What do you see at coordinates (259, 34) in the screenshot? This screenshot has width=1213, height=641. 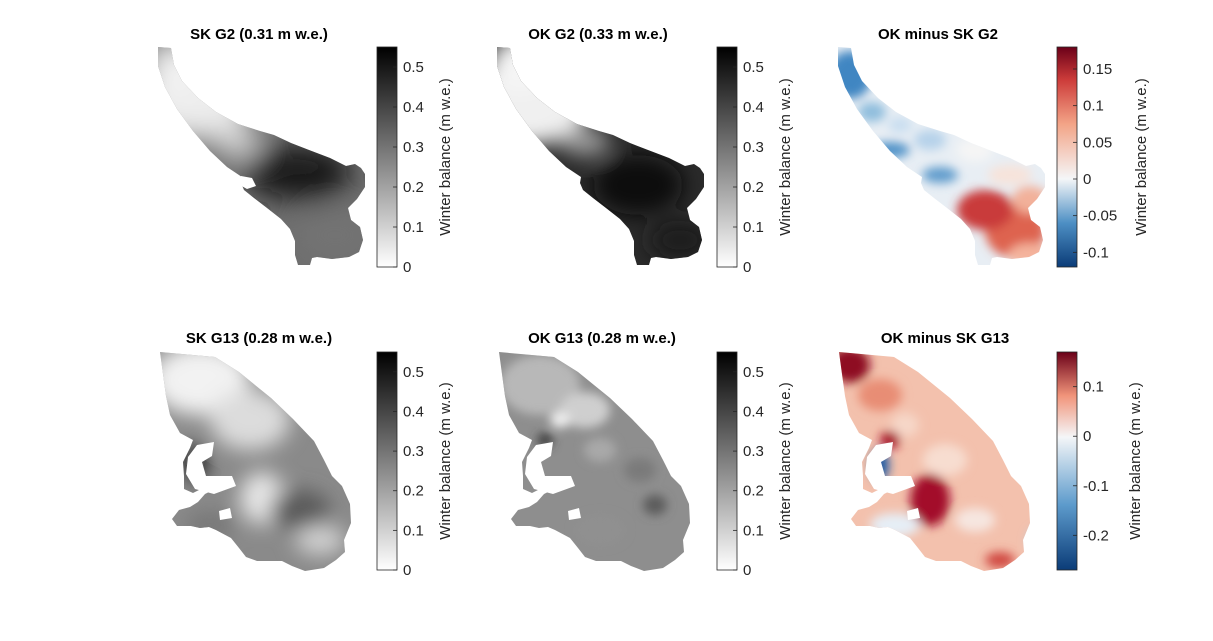 I see `panel-title: SK G2 (0.31 m w.e.)` at bounding box center [259, 34].